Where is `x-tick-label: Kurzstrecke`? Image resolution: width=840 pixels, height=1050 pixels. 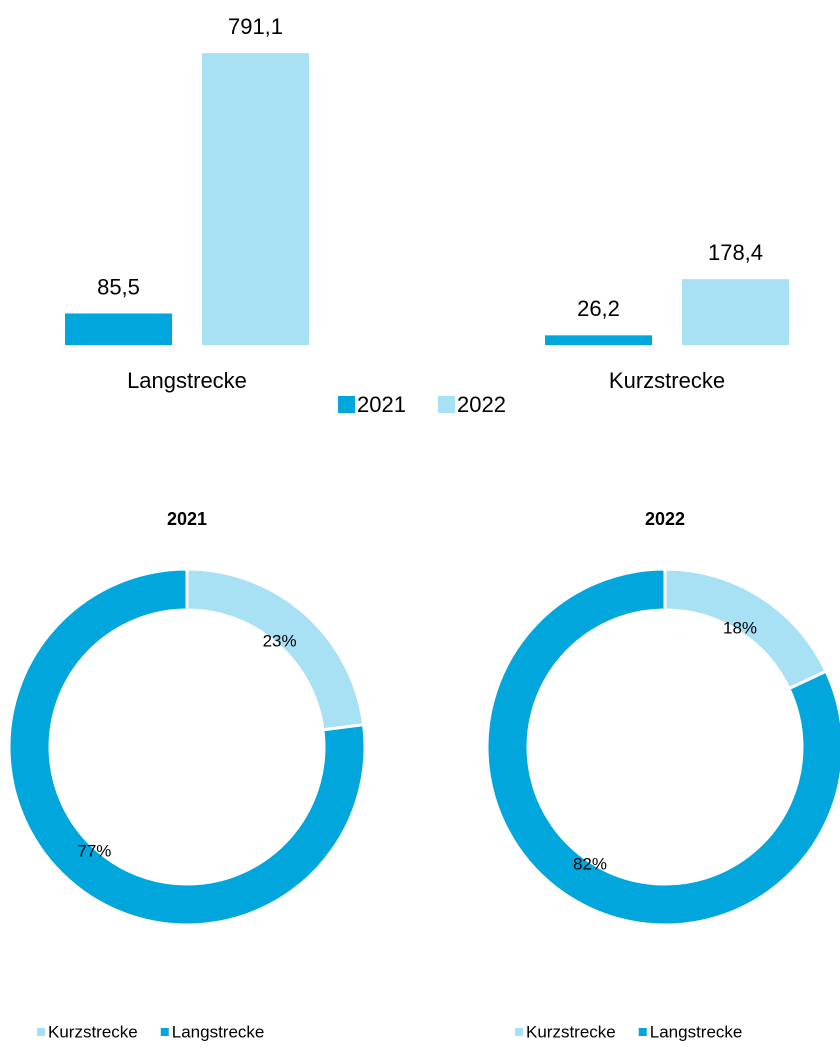 x-tick-label: Kurzstrecke is located at coordinates (667, 380).